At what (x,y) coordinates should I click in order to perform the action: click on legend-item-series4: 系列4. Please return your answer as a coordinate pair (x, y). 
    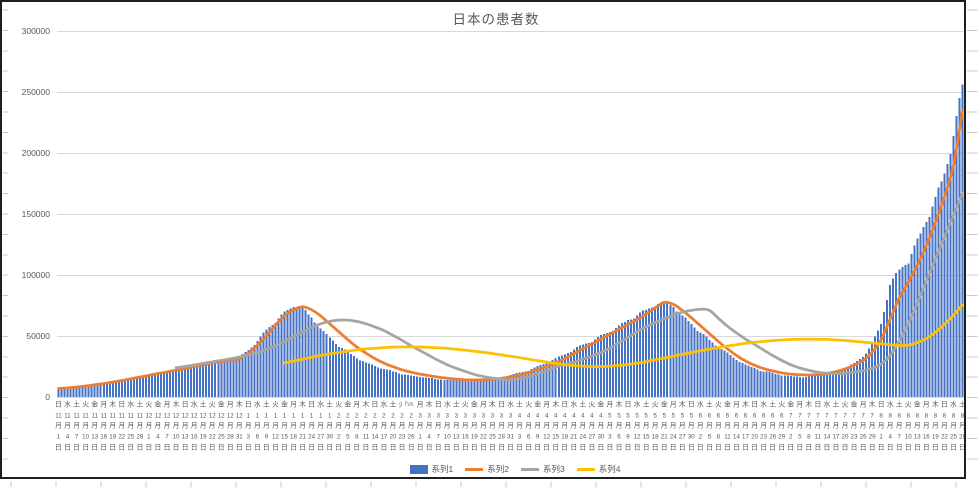
    Looking at the image, I should click on (598, 469).